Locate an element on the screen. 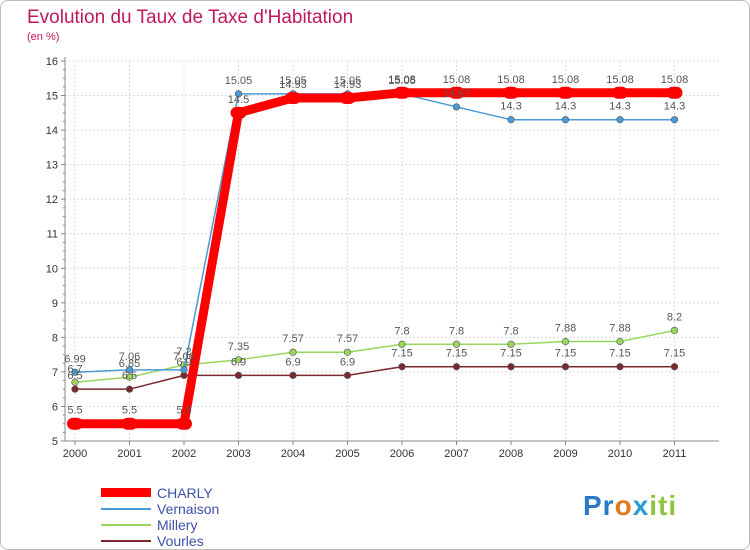 This screenshot has width=750, height=550. y-tick-label: 7 is located at coordinates (55, 373).